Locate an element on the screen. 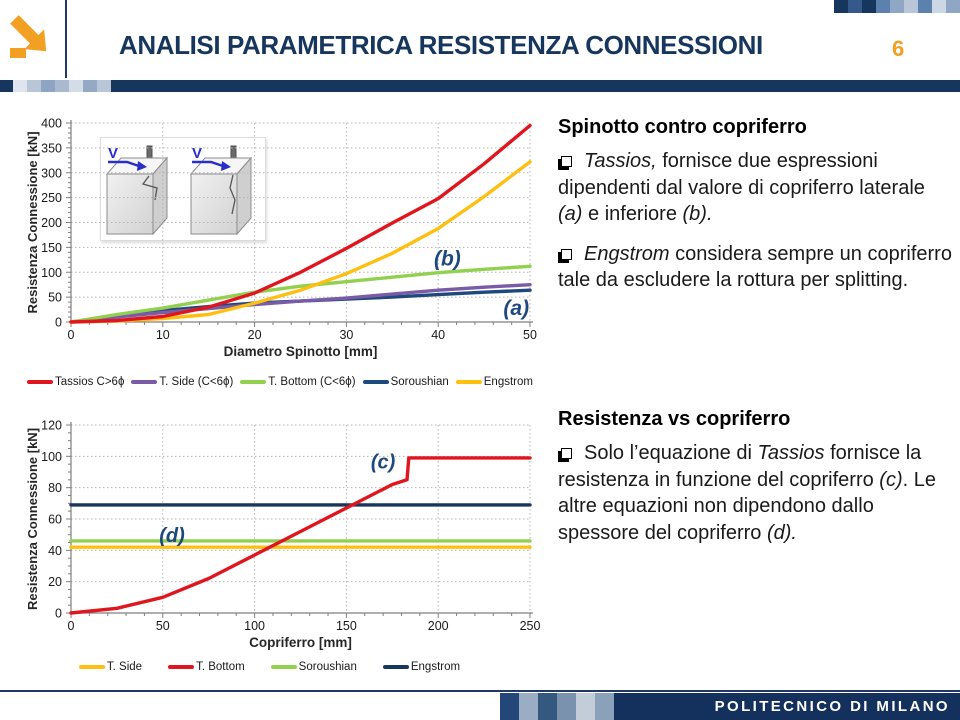 The height and width of the screenshot is (720, 960). header-bar is located at coordinates (480, 86).